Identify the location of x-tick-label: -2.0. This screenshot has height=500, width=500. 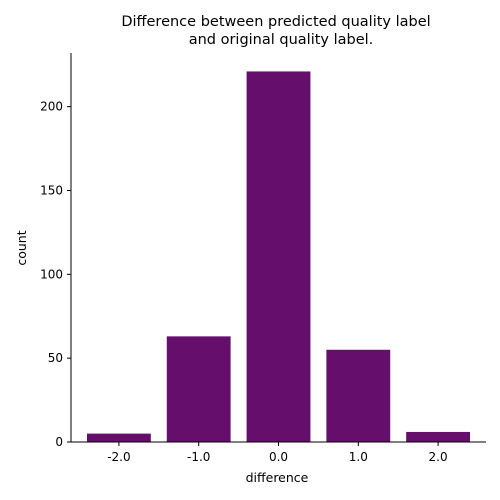
(118, 457).